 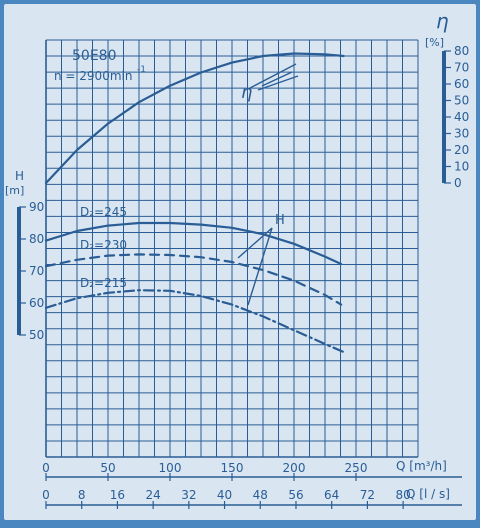 What do you see at coordinates (194, 321) in the screenshot?
I see `curve-d215` at bounding box center [194, 321].